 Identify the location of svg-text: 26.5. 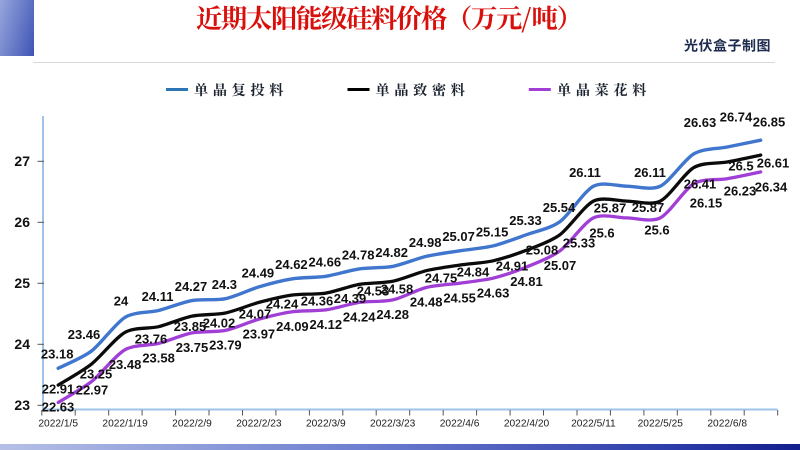
(740, 166).